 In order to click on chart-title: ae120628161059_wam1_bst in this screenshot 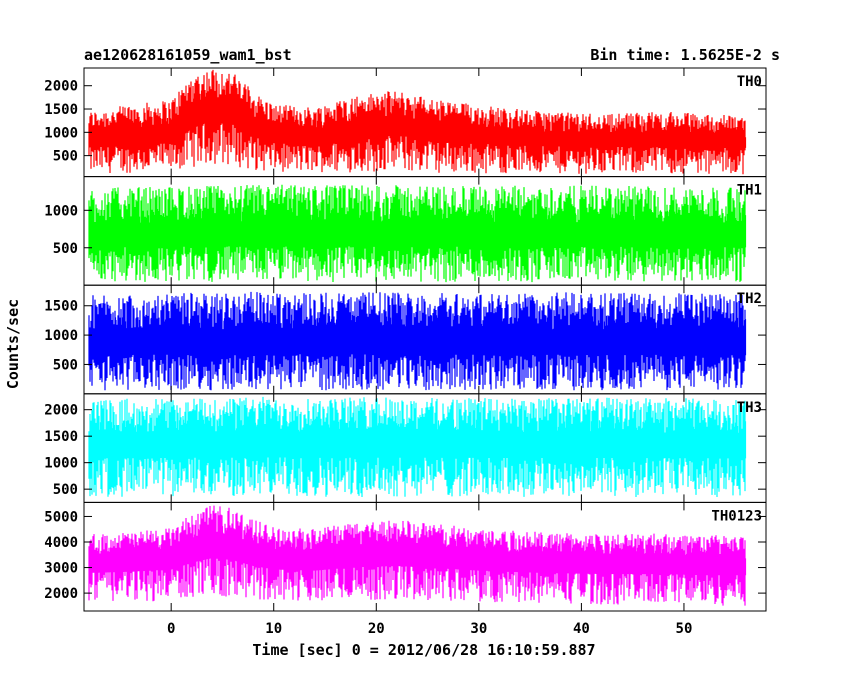, I will do `click(188, 55)`.